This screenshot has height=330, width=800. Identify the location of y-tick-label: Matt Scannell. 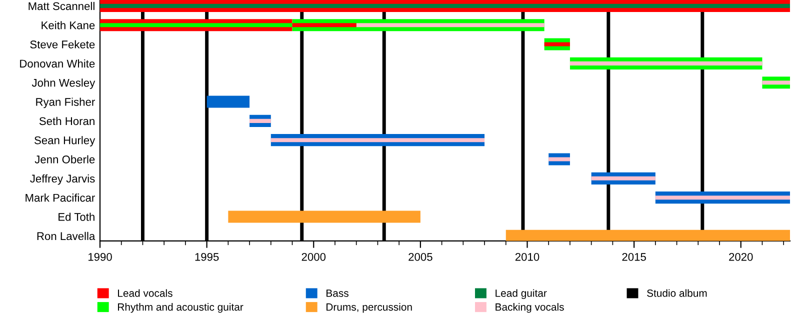
(61, 6).